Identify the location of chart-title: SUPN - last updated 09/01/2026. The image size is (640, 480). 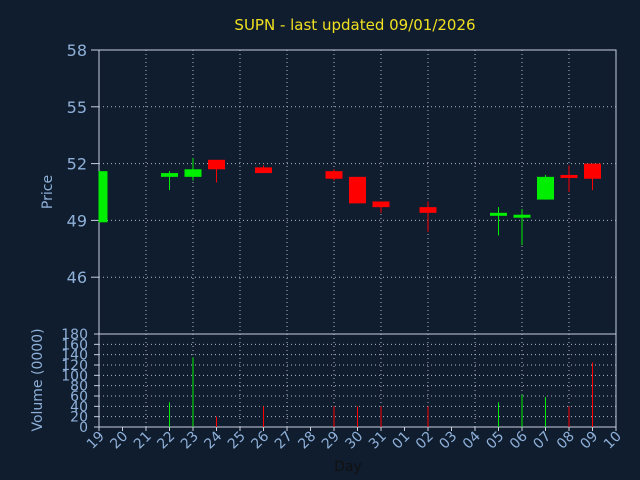
(354, 25).